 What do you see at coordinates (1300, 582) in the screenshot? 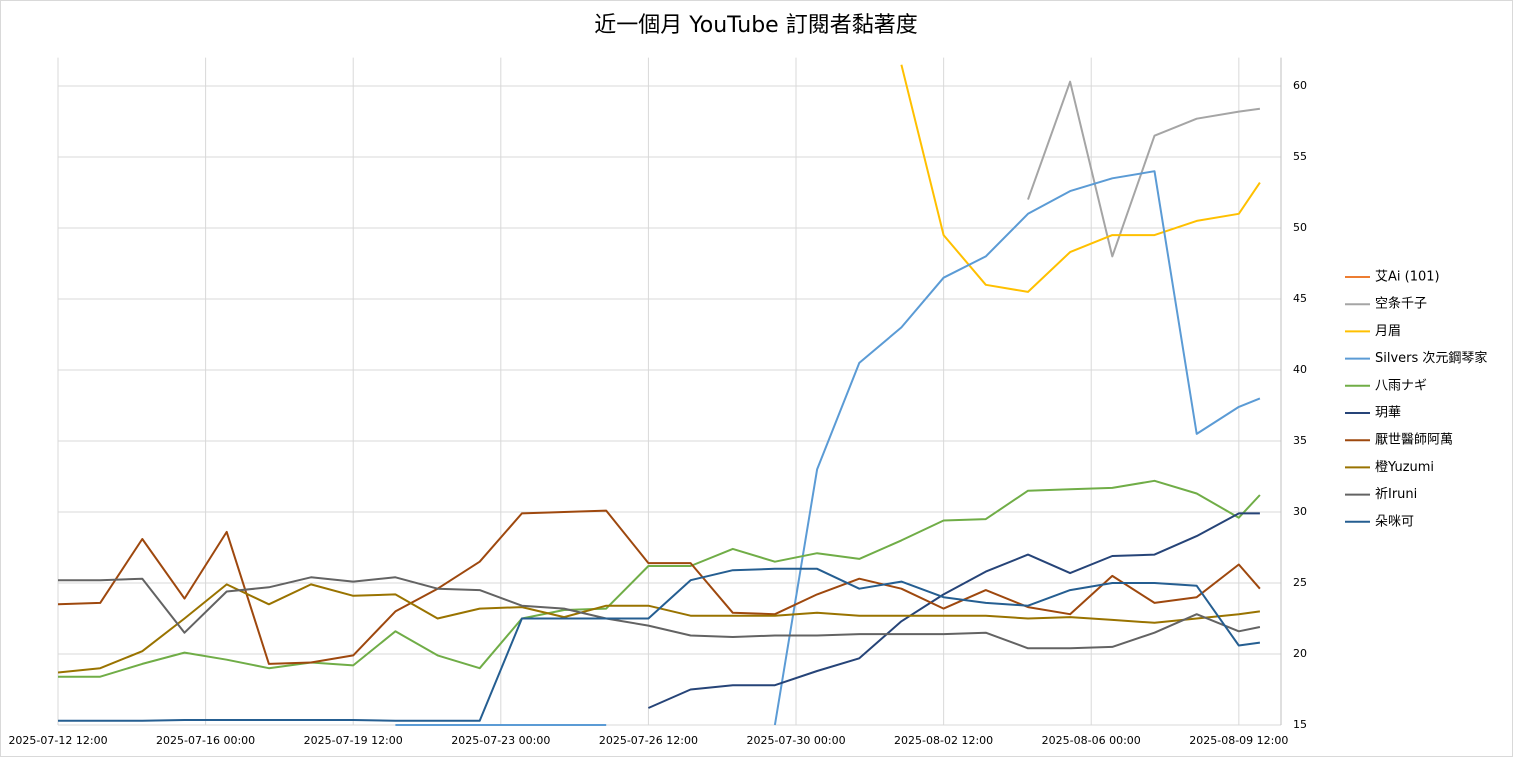
I see `y-tick-label: 25` at bounding box center [1300, 582].